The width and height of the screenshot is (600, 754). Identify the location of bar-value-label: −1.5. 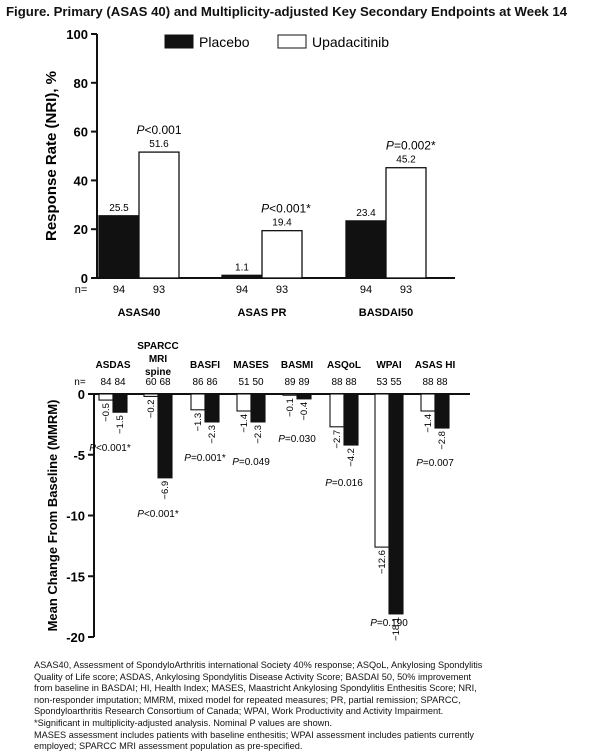
(120, 424).